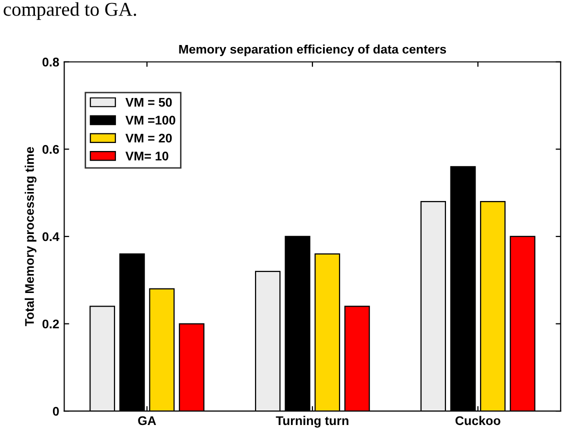 This screenshot has height=442, width=584. What do you see at coordinates (50, 324) in the screenshot?
I see `y-tick-label: 0.2` at bounding box center [50, 324].